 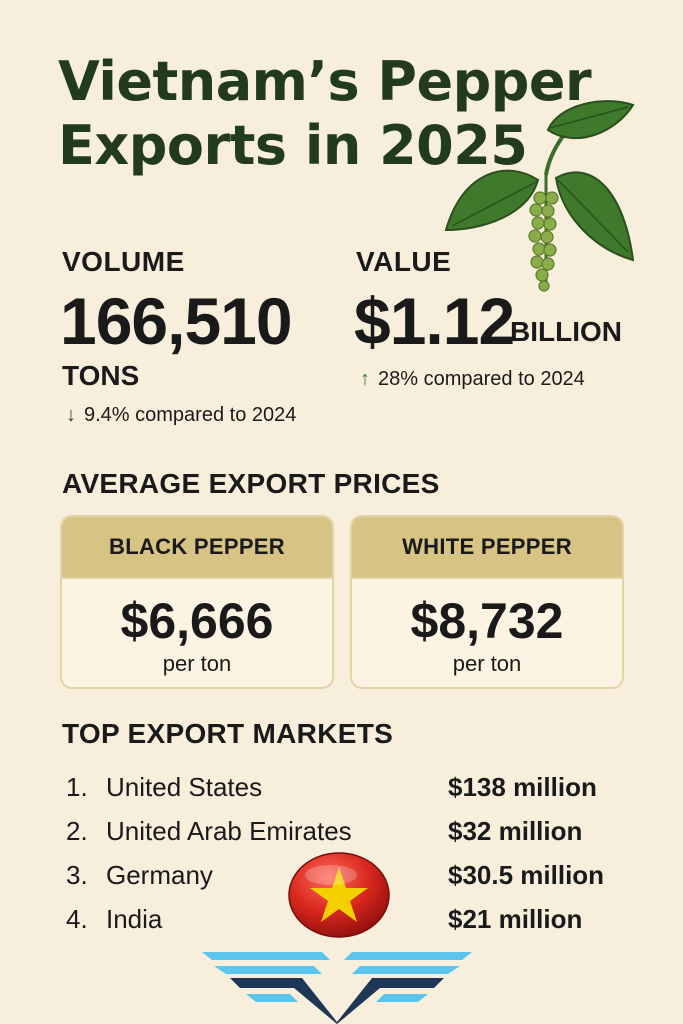 I want to click on volume-label: VOLUME, so click(x=123, y=261).